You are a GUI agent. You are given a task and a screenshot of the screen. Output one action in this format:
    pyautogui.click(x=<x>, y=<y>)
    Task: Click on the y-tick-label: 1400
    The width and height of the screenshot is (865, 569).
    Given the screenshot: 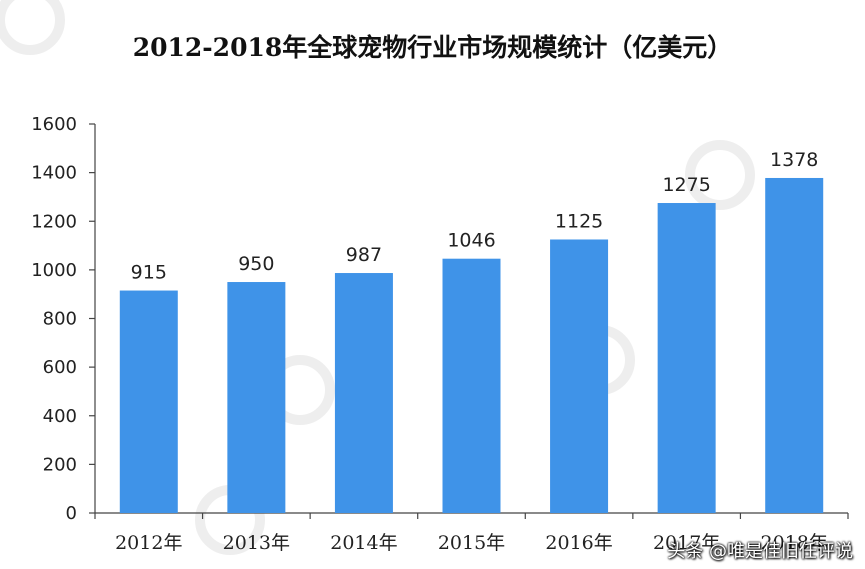 What is the action you would take?
    pyautogui.click(x=54, y=173)
    